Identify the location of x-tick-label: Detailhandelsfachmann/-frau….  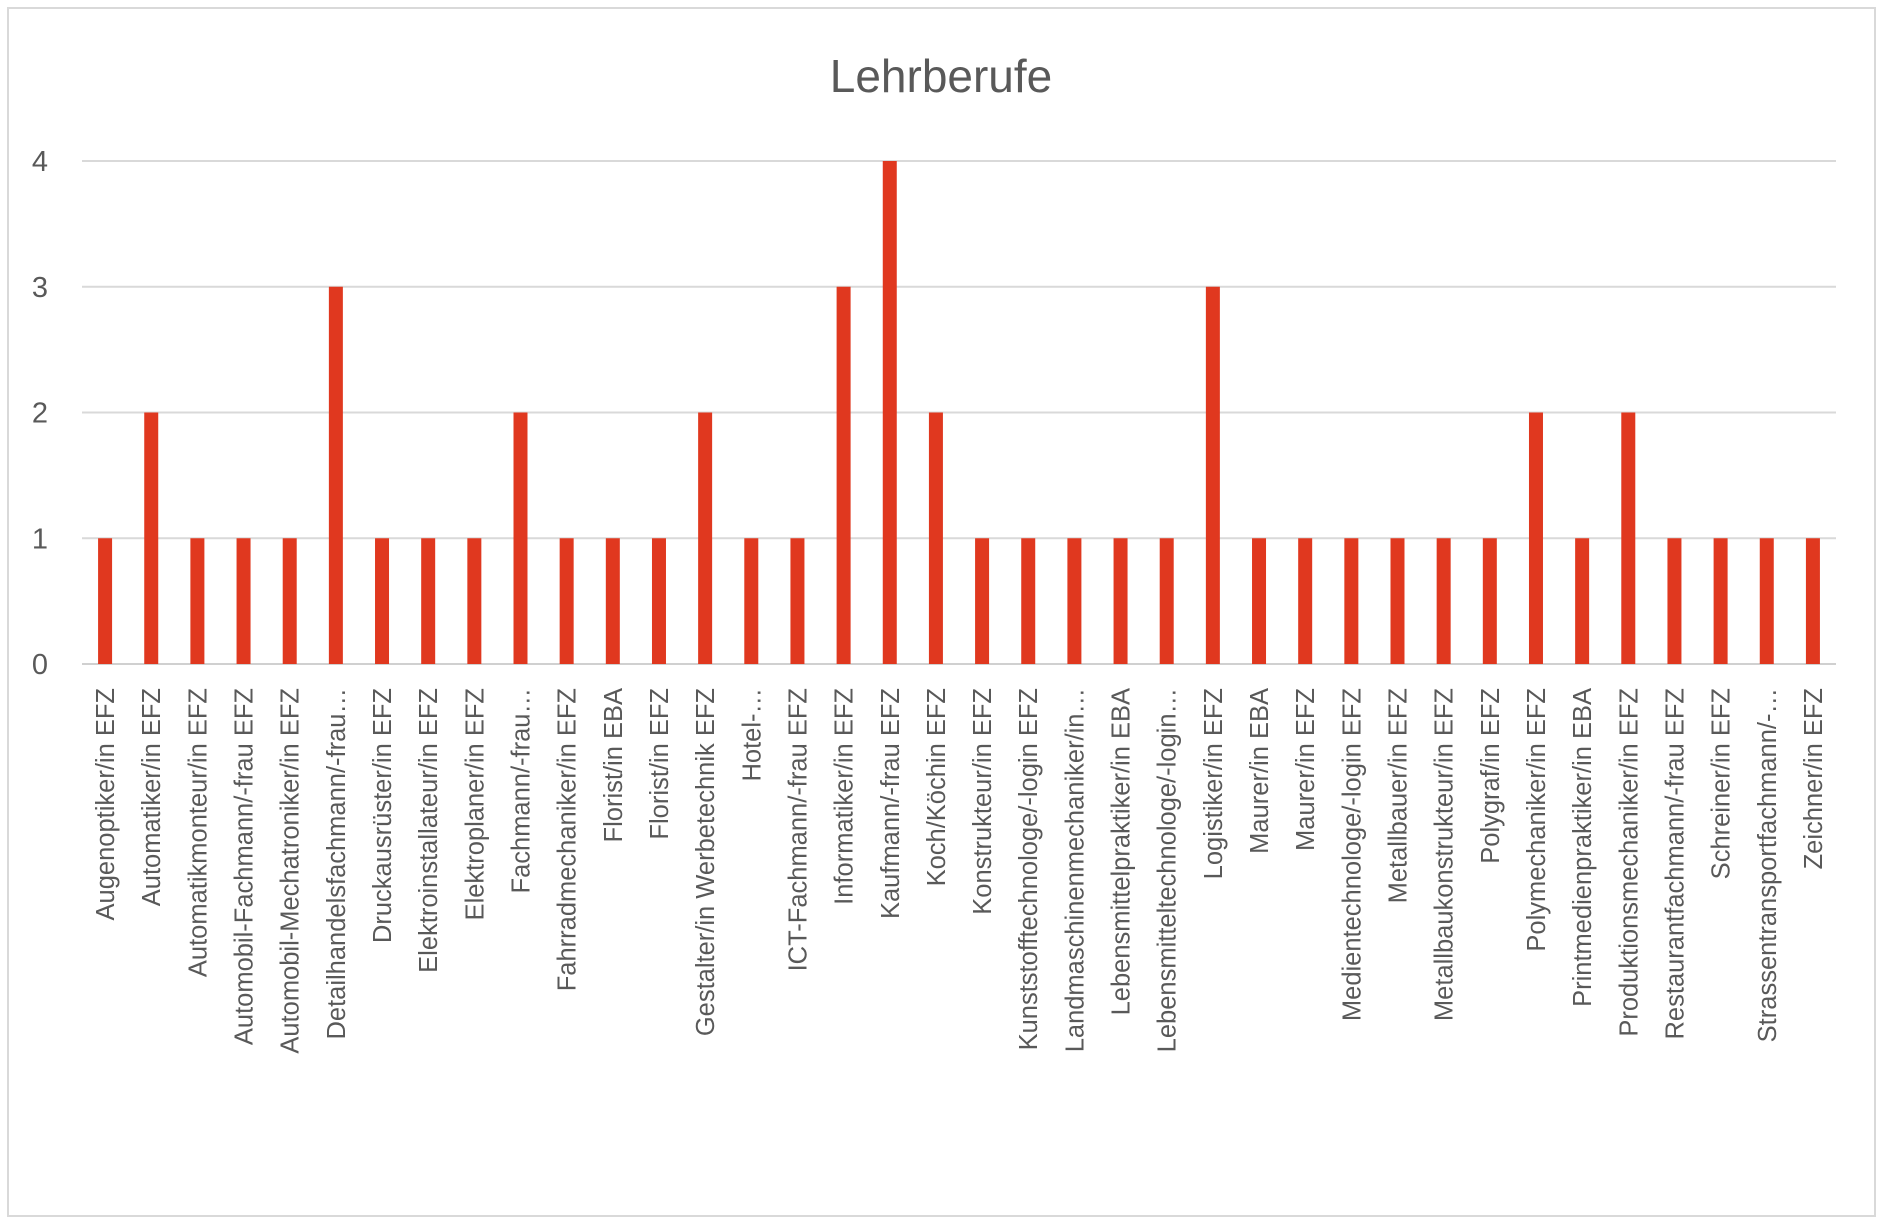
(337, 864).